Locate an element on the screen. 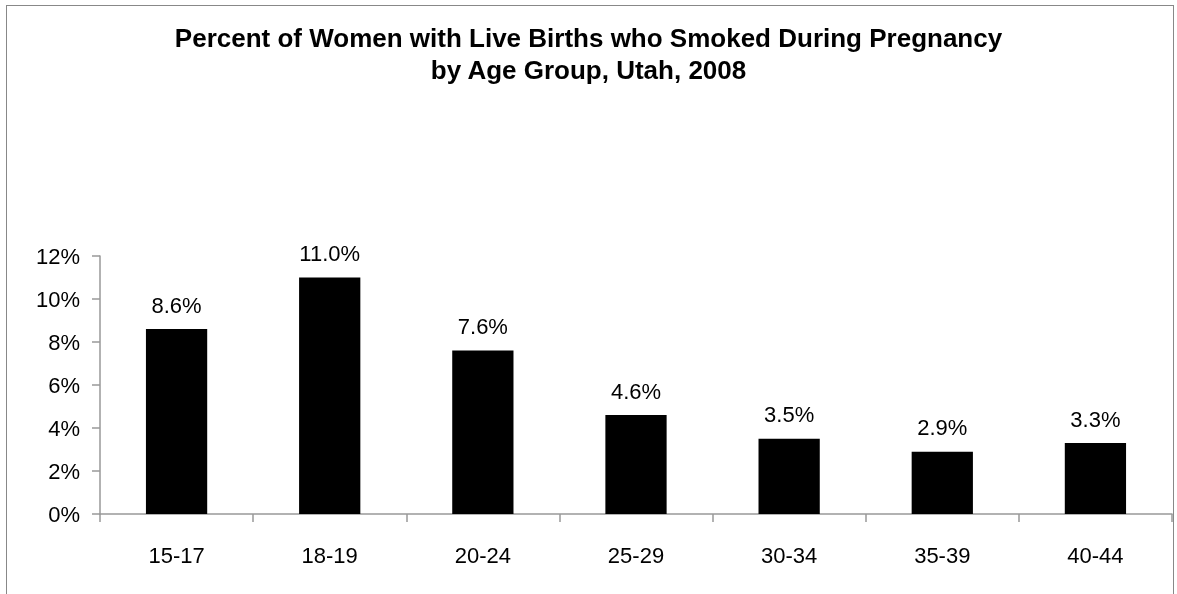  chart-subtitle: by Age Group, Utah, 2008 is located at coordinates (588, 70).